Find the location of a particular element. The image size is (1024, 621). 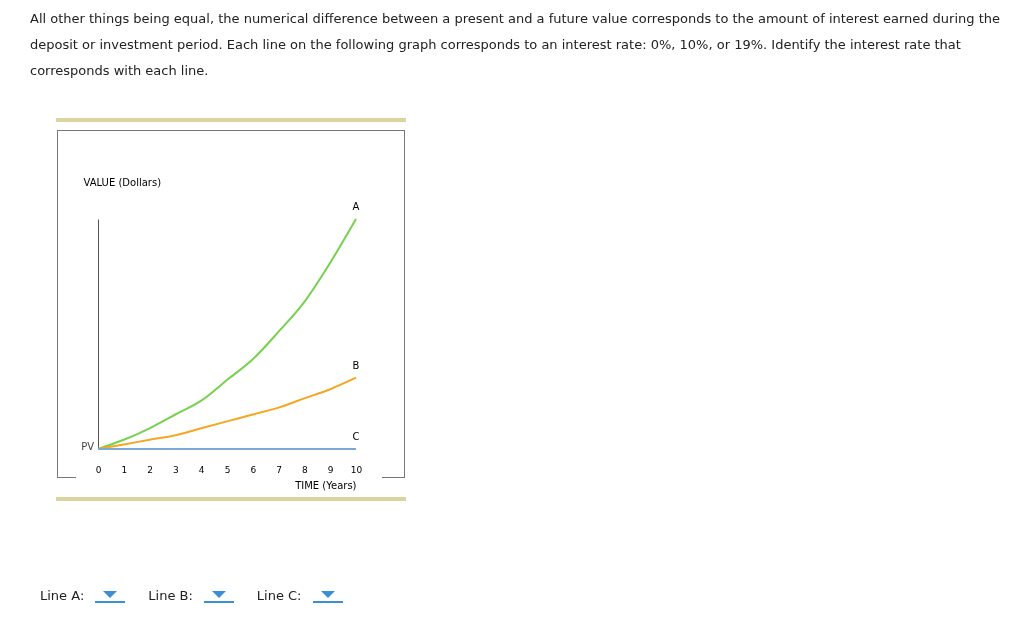

annotation: PV is located at coordinates (88, 446).